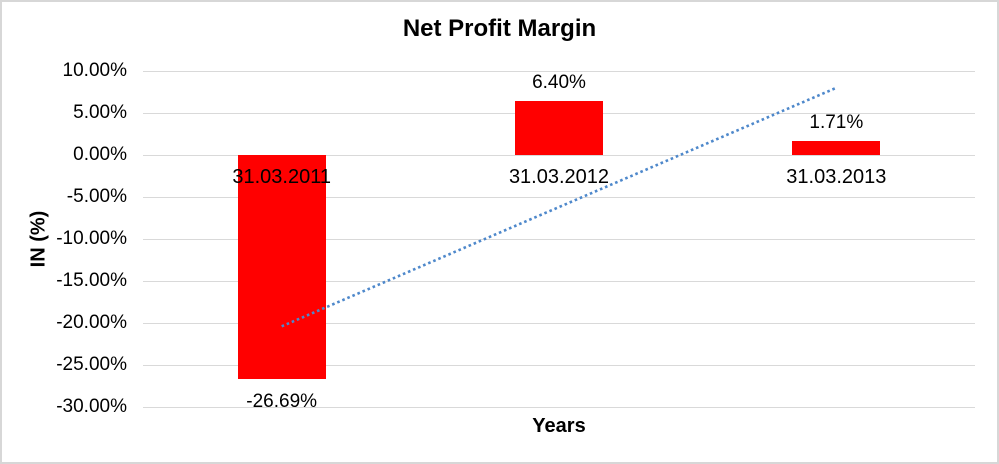 Image resolution: width=999 pixels, height=464 pixels. I want to click on y-tick-label: -10.00%, so click(91, 238).